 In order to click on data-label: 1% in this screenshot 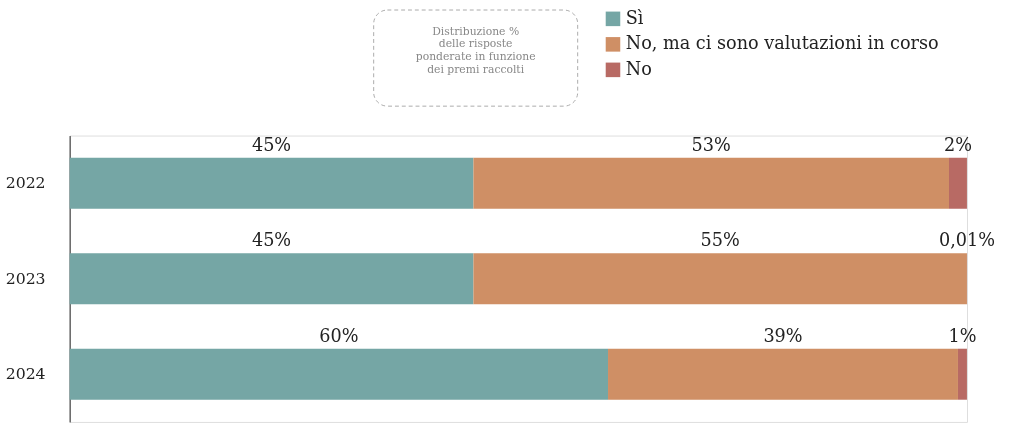, I will do `click(962, 335)`.